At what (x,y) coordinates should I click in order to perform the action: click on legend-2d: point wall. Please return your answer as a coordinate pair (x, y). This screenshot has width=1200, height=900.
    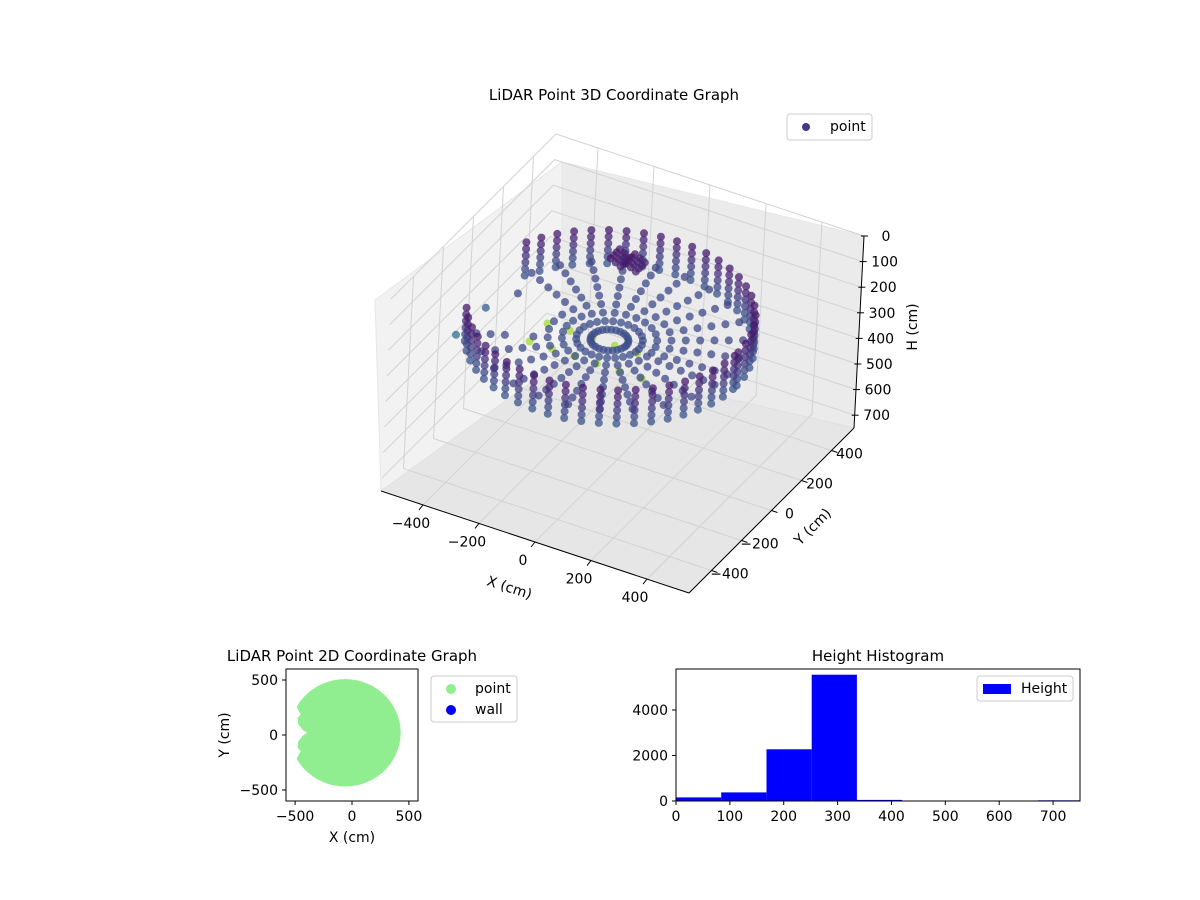
    Looking at the image, I should click on (474, 699).